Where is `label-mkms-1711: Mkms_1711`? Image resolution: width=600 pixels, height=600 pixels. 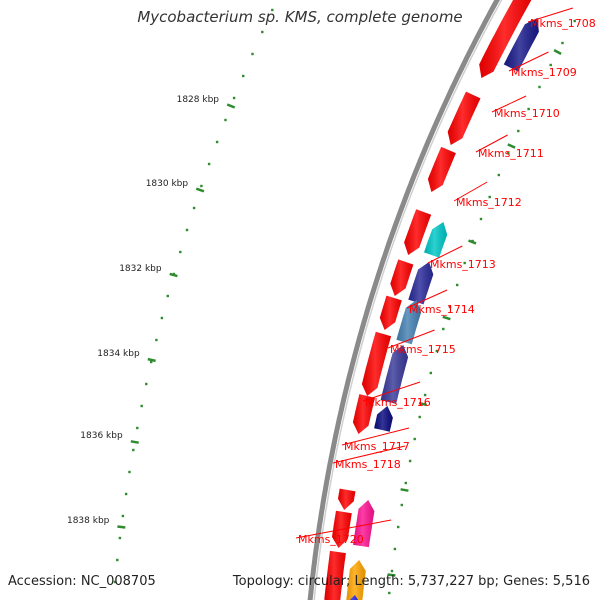 label-mkms-1711: Mkms_1711 is located at coordinates (511, 153).